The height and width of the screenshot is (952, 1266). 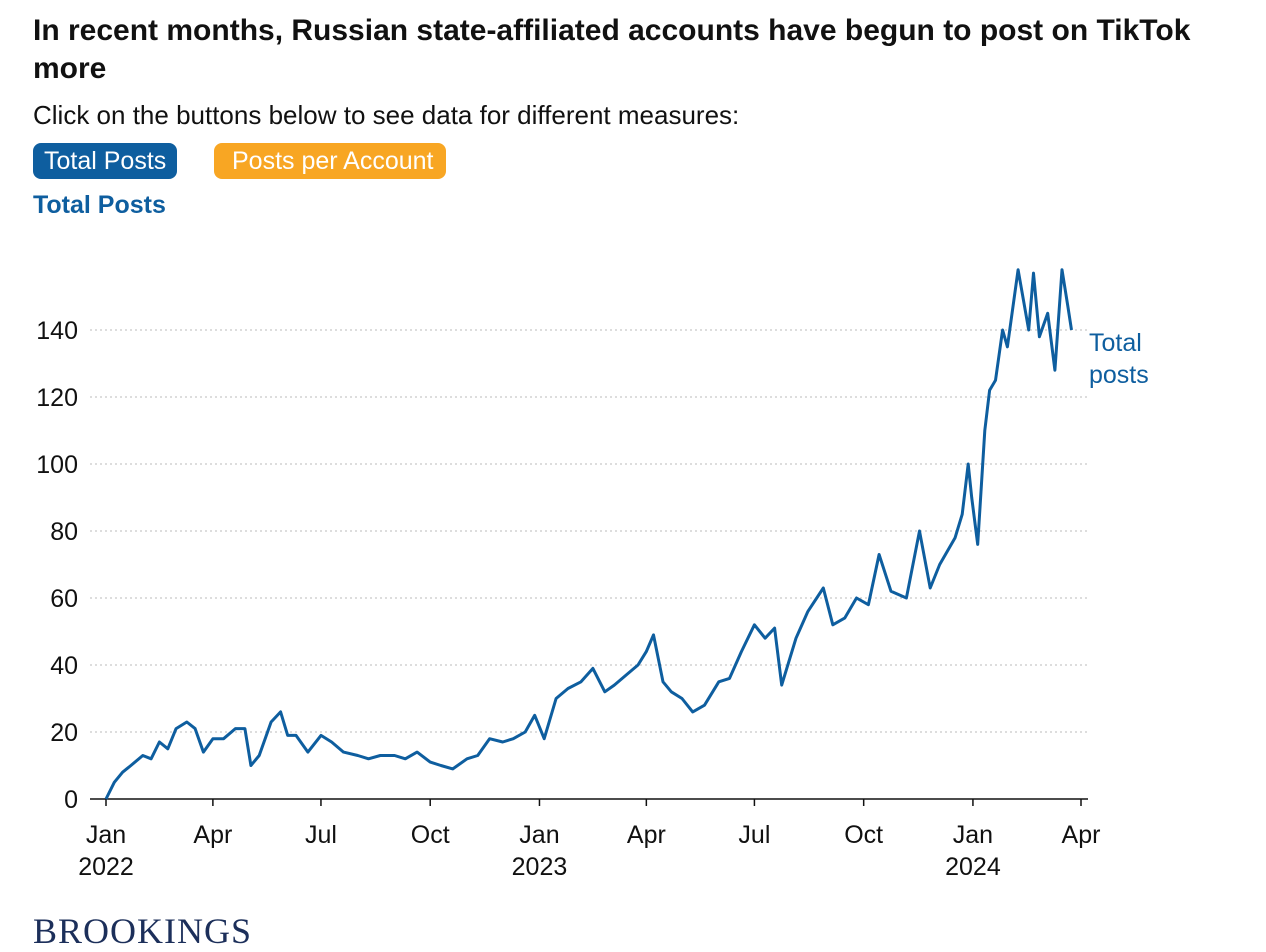 What do you see at coordinates (57, 398) in the screenshot?
I see `y-tick-label: 120` at bounding box center [57, 398].